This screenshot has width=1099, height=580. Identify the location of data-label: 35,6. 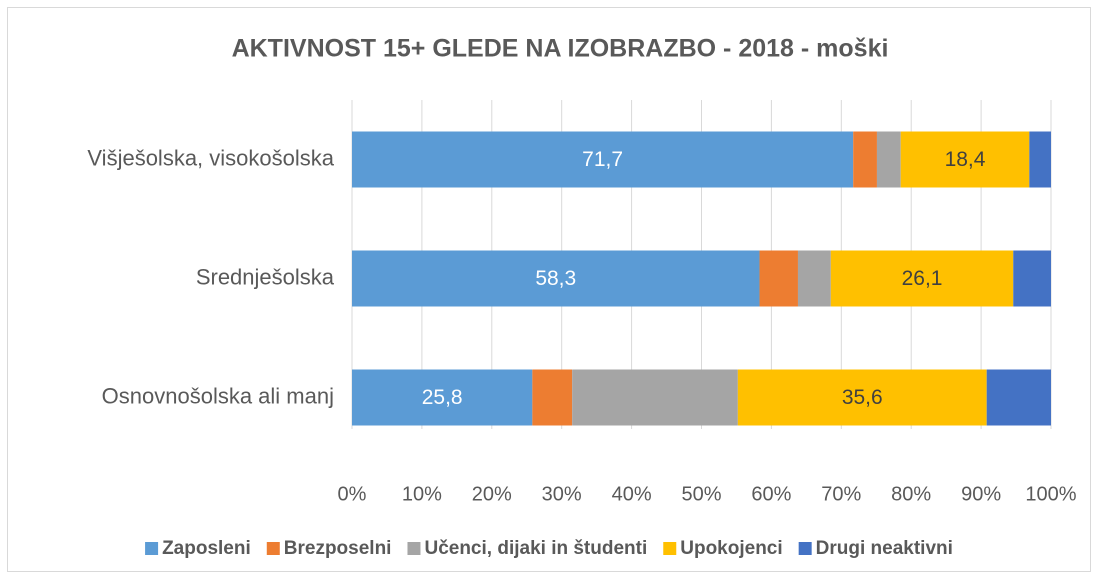
(862, 397).